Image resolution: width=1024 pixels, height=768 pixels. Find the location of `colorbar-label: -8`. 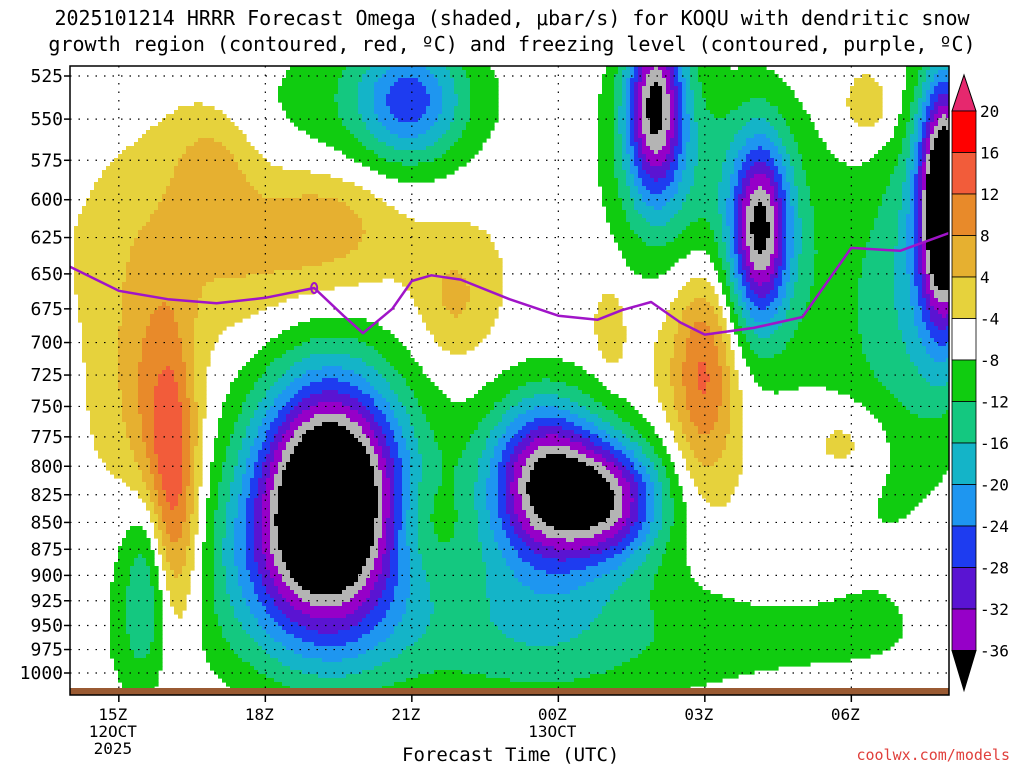

colorbar-label: -8 is located at coordinates (989, 360).